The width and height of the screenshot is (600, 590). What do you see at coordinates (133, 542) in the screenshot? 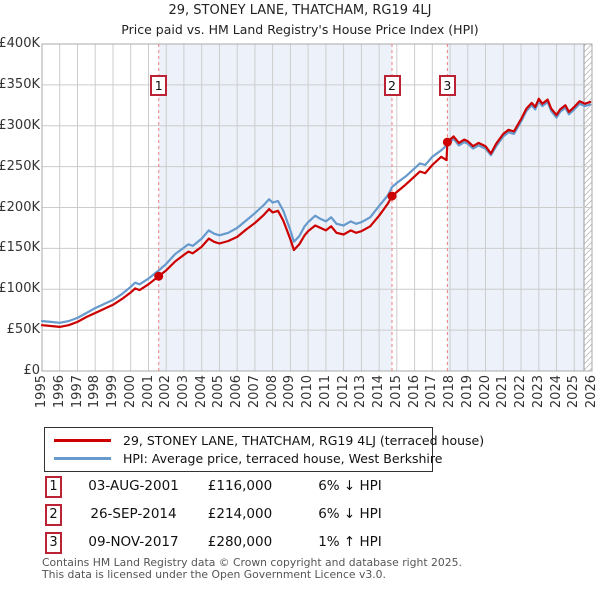
I see `sale-date: 09-NOV-2017` at bounding box center [133, 542].